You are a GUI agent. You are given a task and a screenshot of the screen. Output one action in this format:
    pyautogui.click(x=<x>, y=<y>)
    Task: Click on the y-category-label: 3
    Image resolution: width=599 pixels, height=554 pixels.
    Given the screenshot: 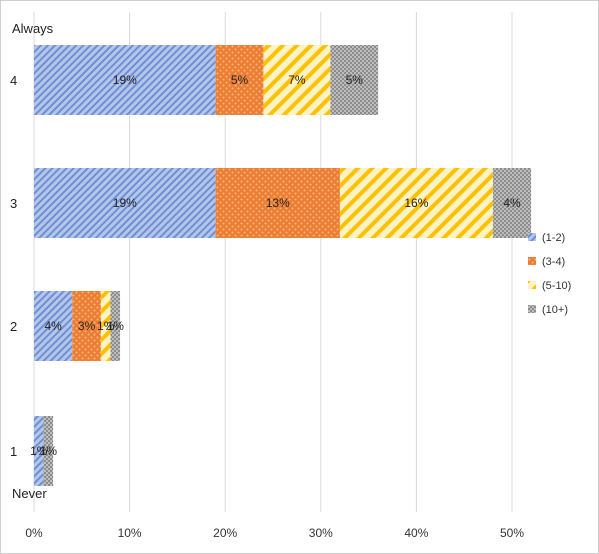 What is the action you would take?
    pyautogui.click(x=13, y=203)
    